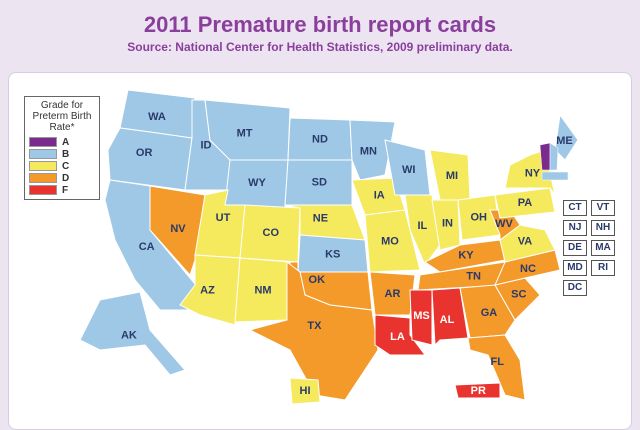 The image size is (640, 430). What do you see at coordinates (564, 141) in the screenshot?
I see `state-label: ME` at bounding box center [564, 141].